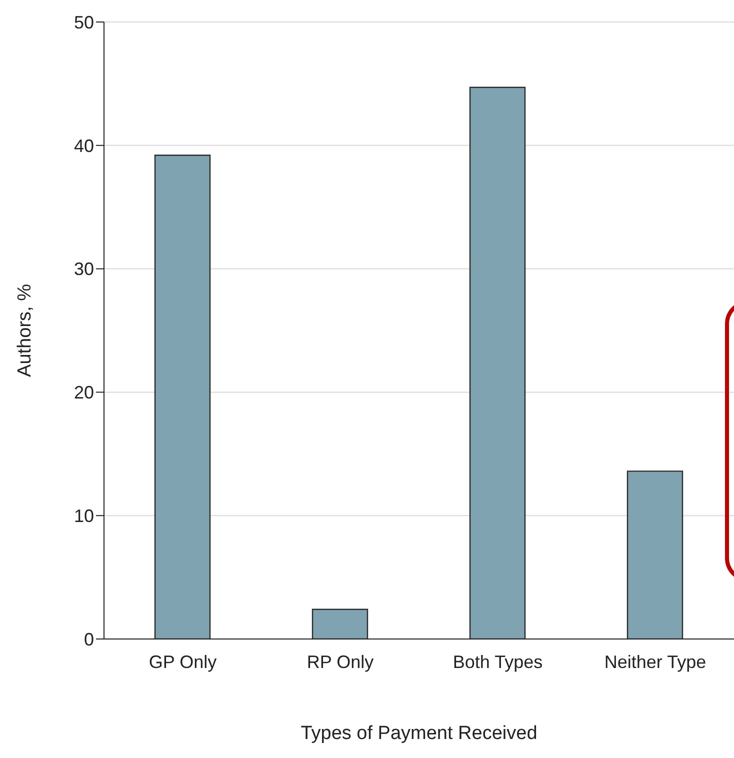 This screenshot has height=758, width=734. I want to click on y-axis-title: Authors, %, so click(25, 330).